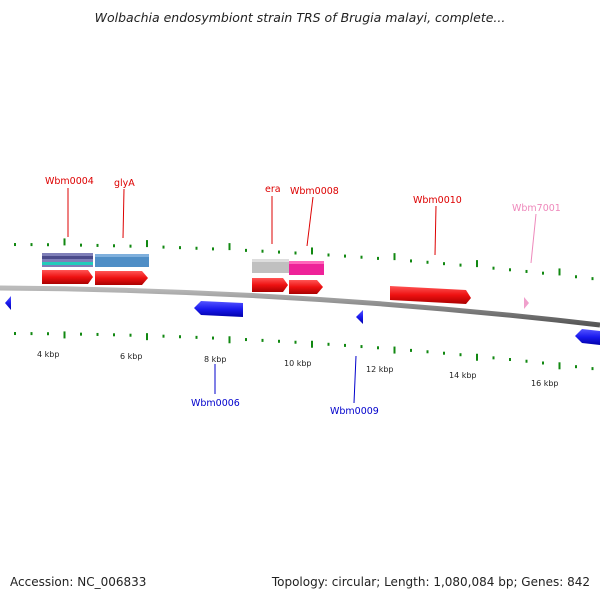 The image size is (600, 600). What do you see at coordinates (273, 189) in the screenshot?
I see `gene-label-era: era` at bounding box center [273, 189].